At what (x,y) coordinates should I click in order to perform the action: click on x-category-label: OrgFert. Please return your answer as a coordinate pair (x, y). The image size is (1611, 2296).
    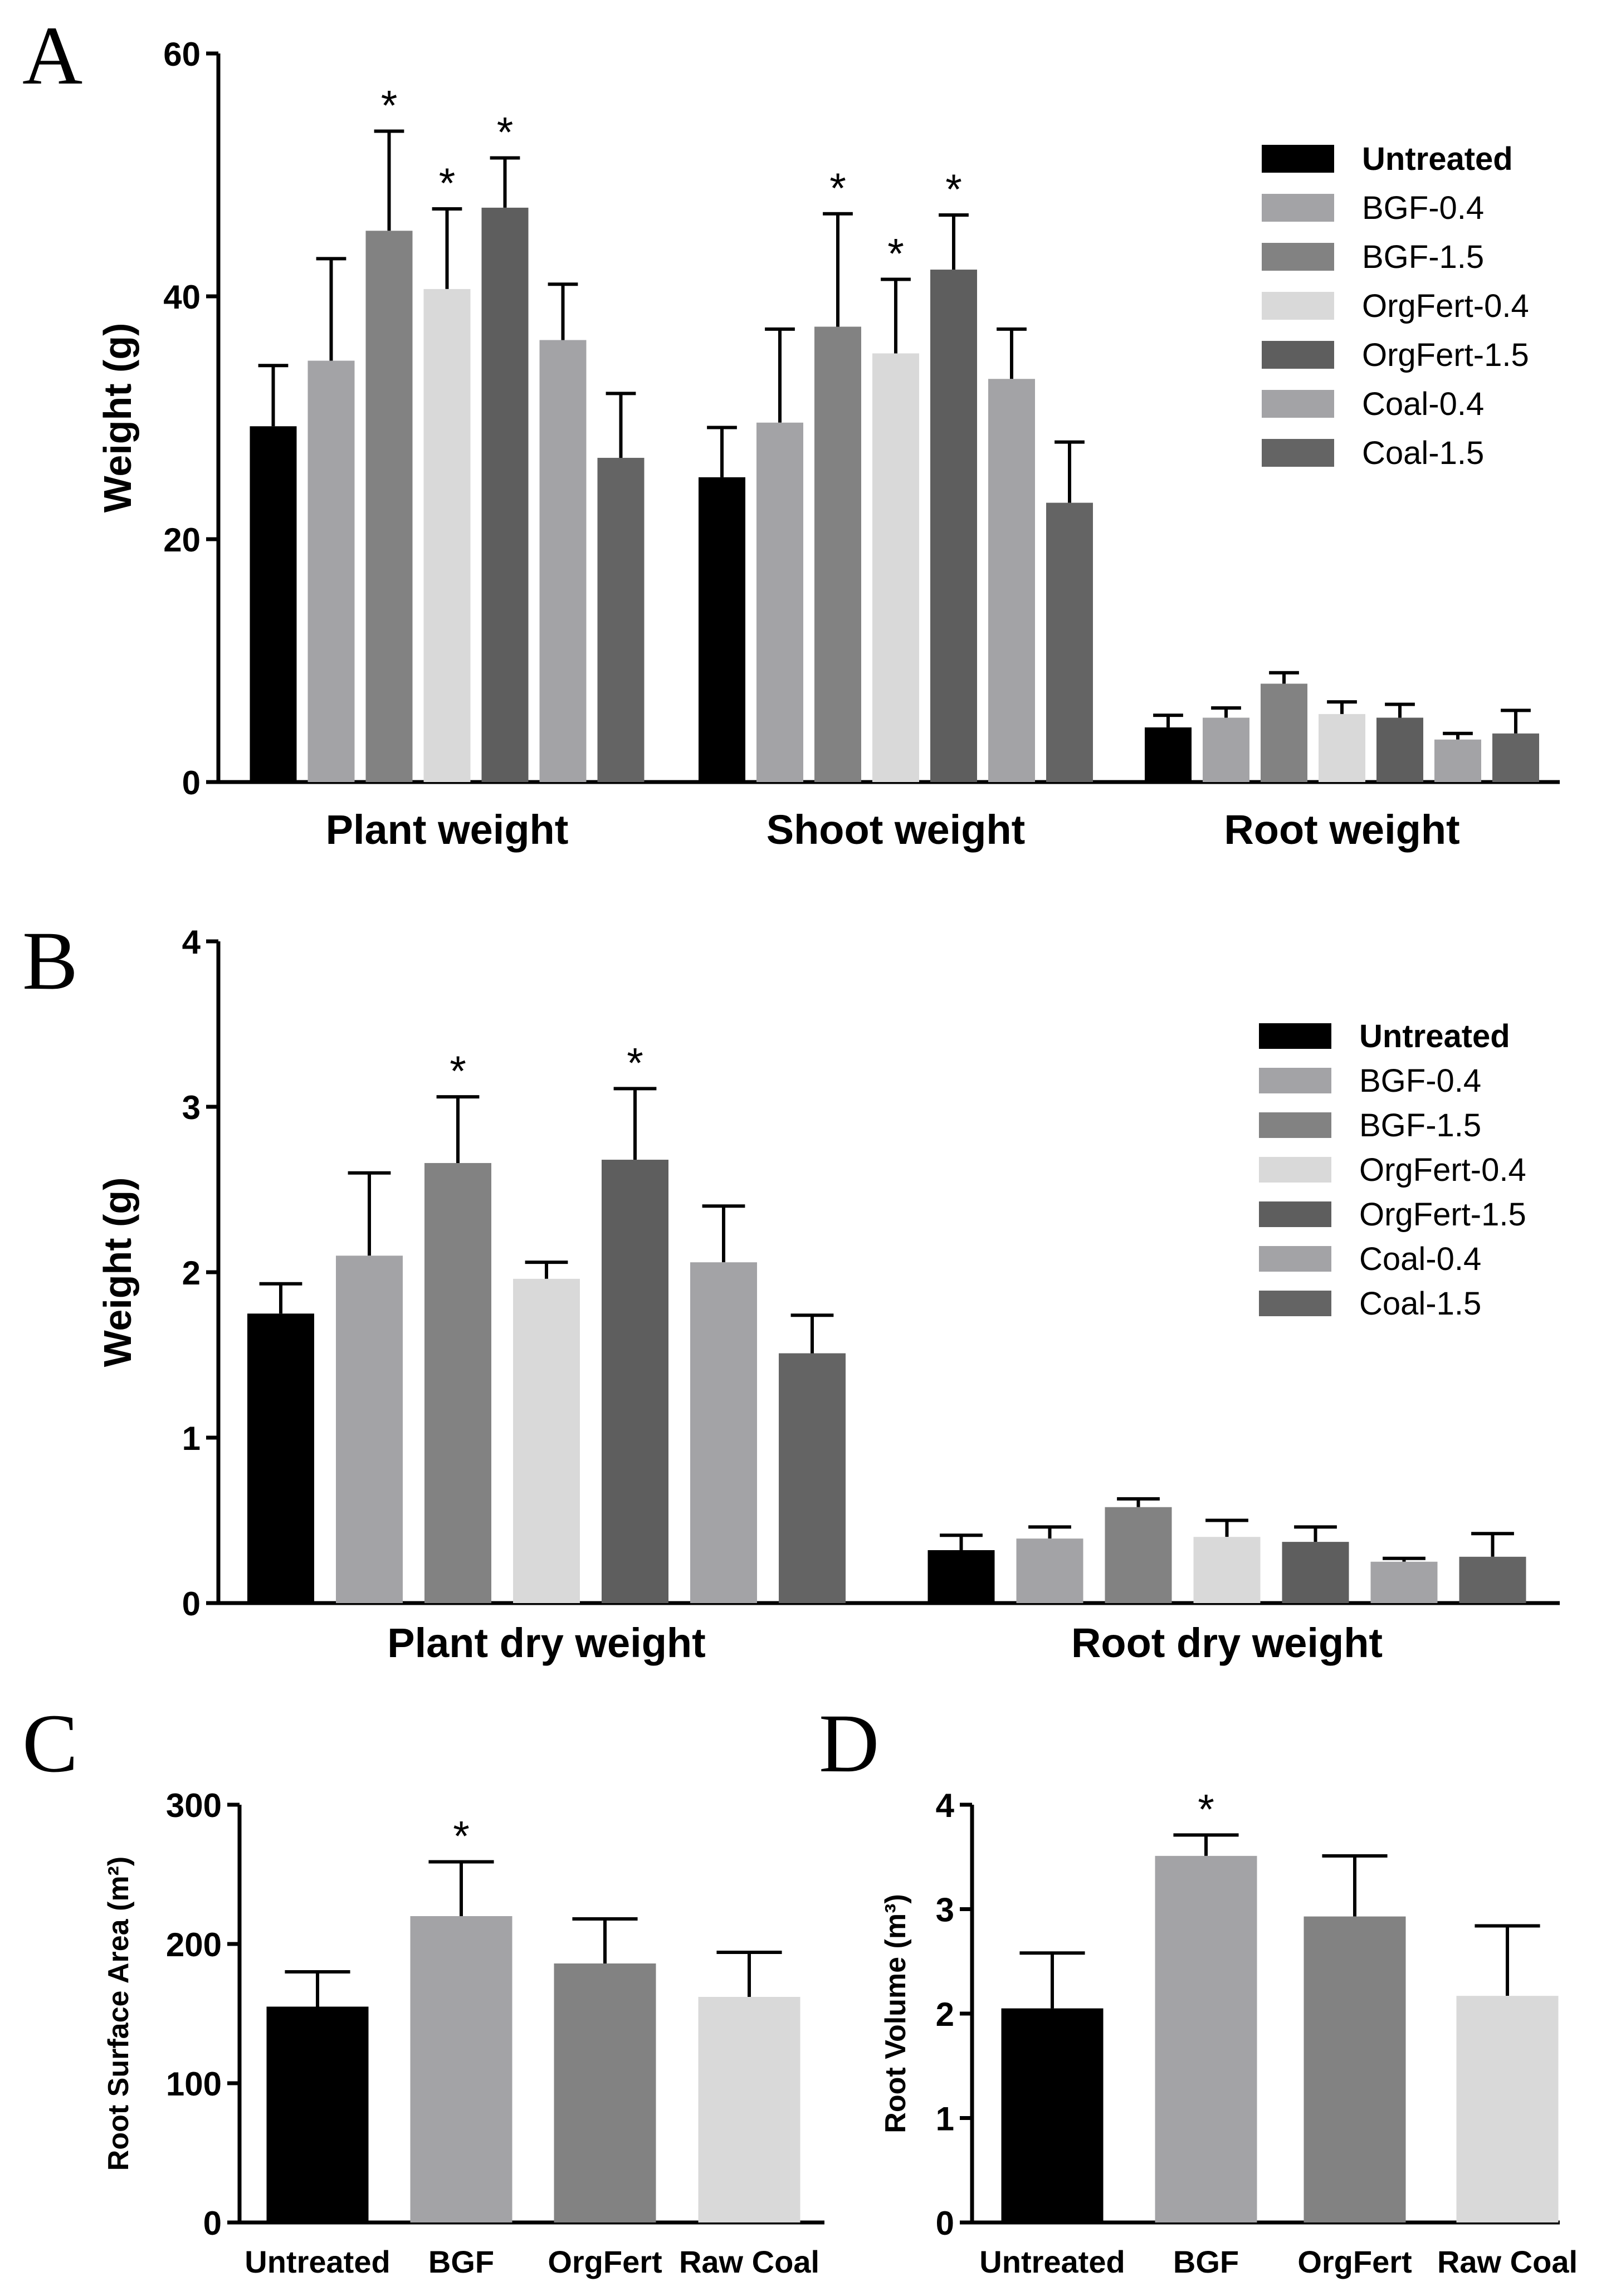
    Looking at the image, I should click on (605, 2261).